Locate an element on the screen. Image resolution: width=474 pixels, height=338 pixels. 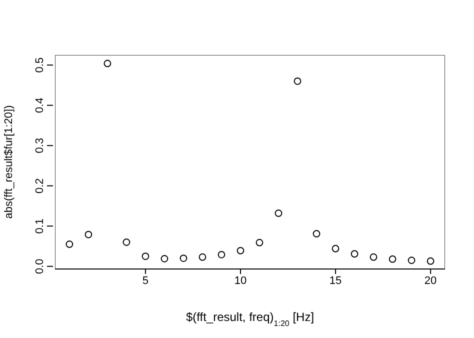
x-axis-title: $(fft_result, freq)$_{1:20}$ [Hz] is located at coordinates (250, 319).